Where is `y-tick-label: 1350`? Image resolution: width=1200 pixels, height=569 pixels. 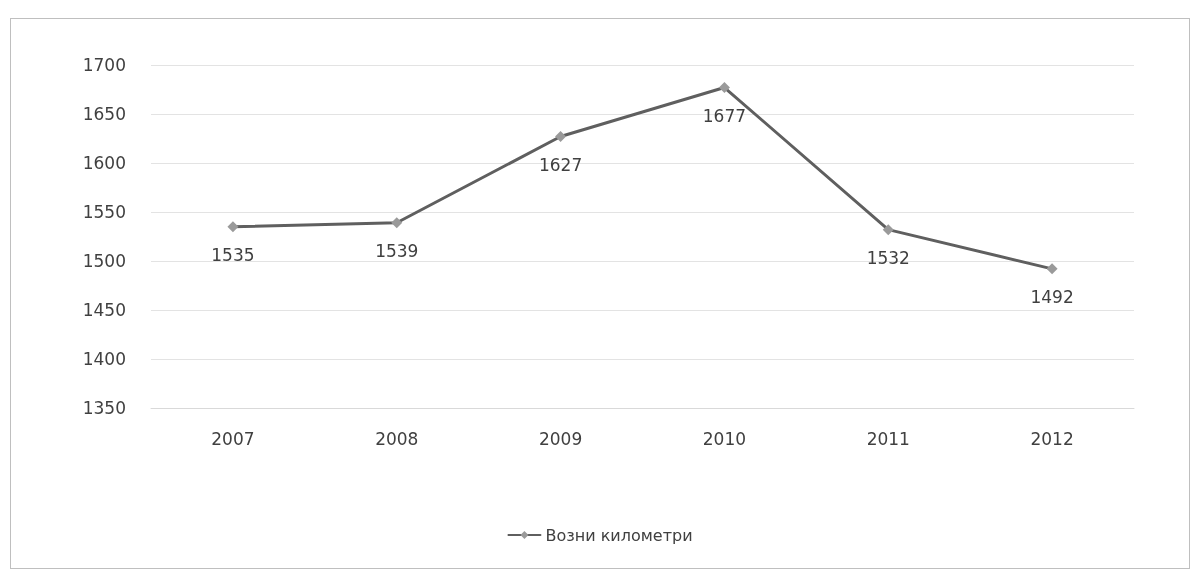
y-tick-label: 1350 is located at coordinates (104, 408).